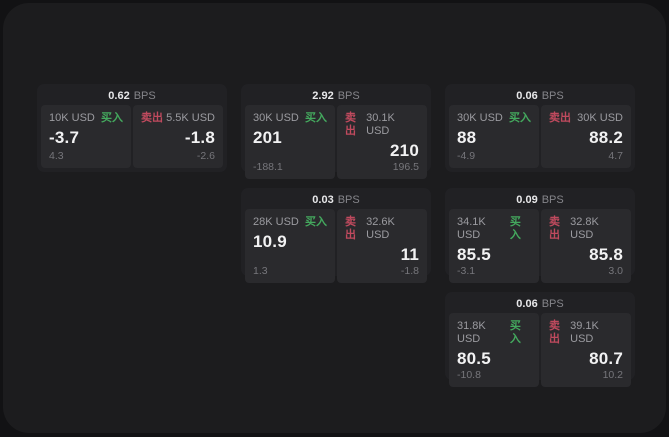 This screenshot has height=437, width=669. I want to click on card-header: 0.62 BPS, so click(132, 96).